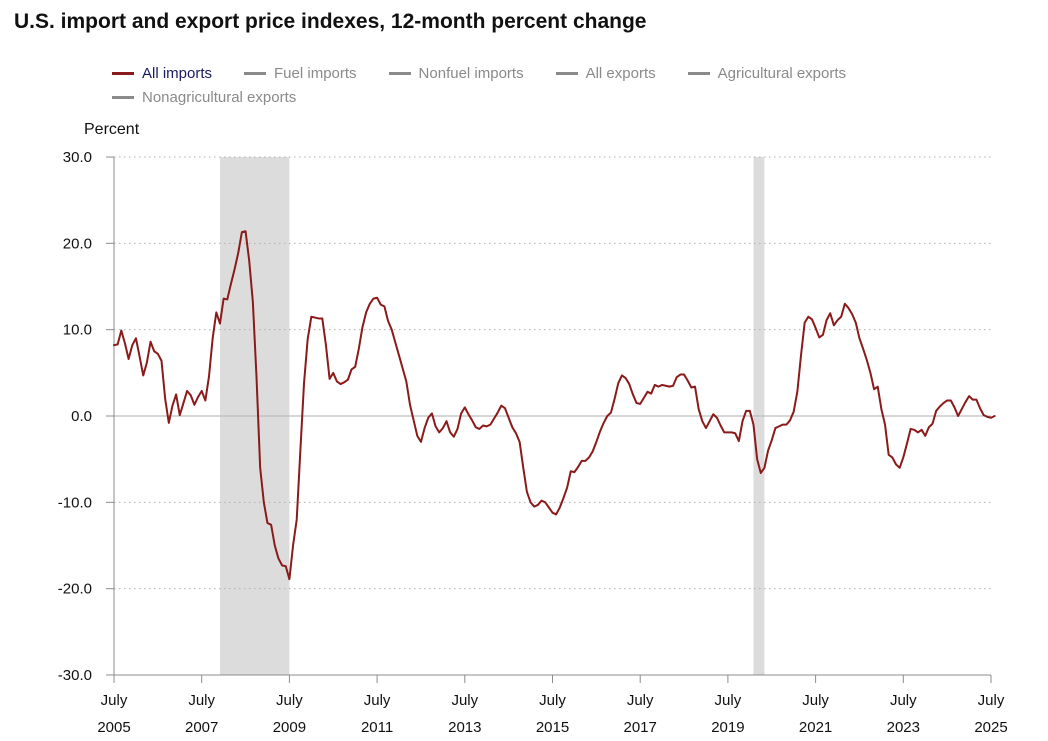 The height and width of the screenshot is (741, 1048). What do you see at coordinates (77, 157) in the screenshot?
I see `y-tick-label: 30.0` at bounding box center [77, 157].